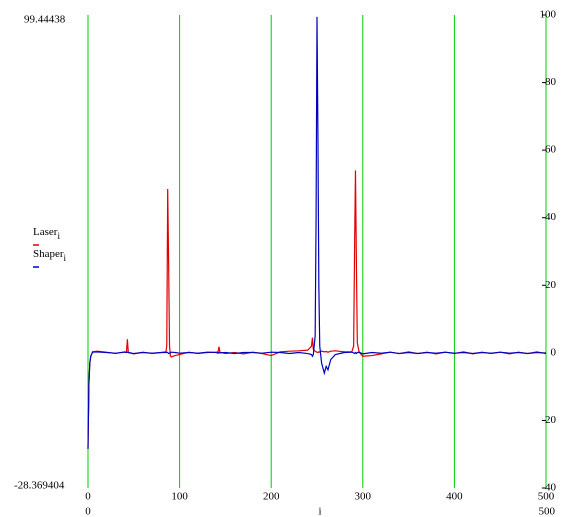  What do you see at coordinates (179, 497) in the screenshot?
I see `x-tick-label: 100` at bounding box center [179, 497].